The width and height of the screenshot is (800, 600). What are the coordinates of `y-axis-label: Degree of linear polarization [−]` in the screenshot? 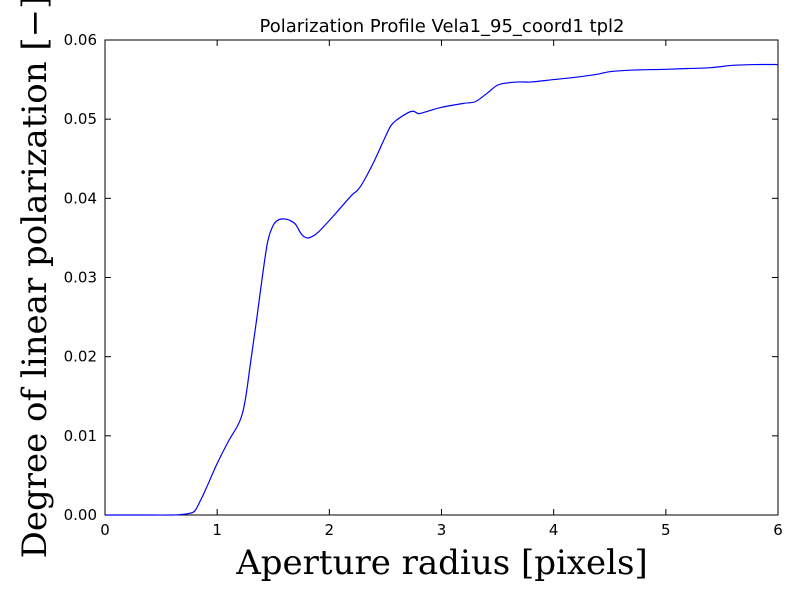 It's located at (35, 279).